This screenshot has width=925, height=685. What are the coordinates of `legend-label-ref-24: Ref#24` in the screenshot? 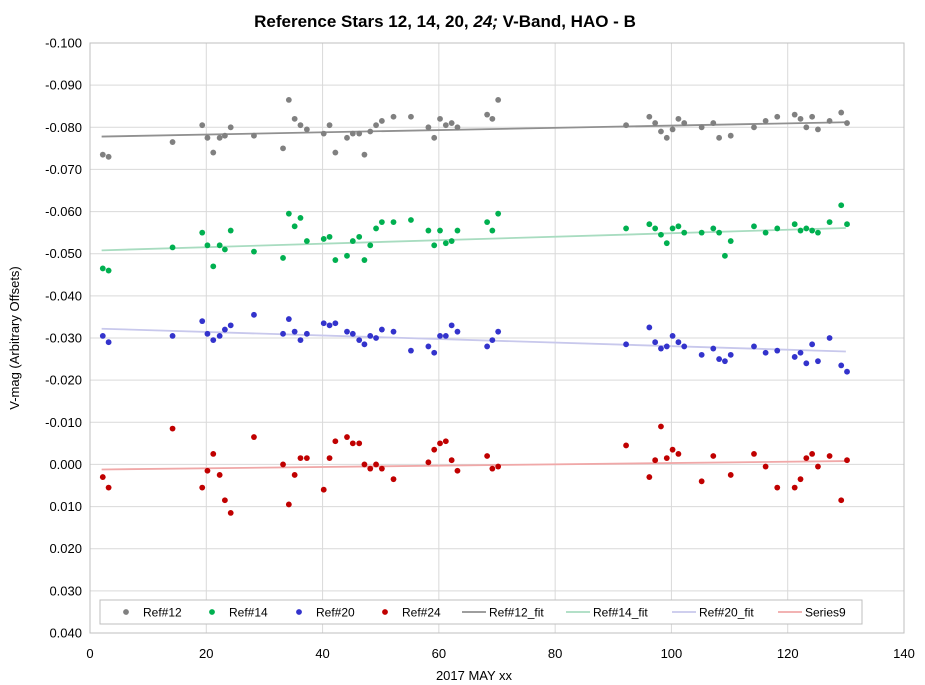 It's located at (421, 613).